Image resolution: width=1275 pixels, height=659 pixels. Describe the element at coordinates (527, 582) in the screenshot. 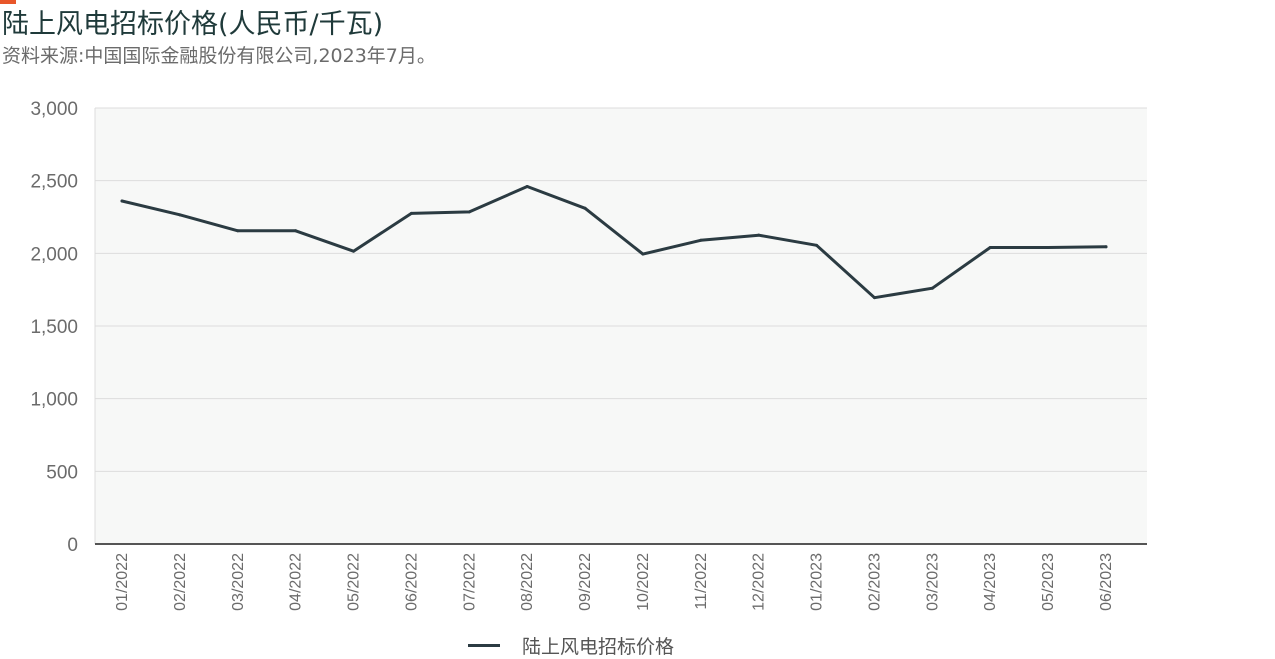

I see `x-tick-label: 08/2022` at that location.